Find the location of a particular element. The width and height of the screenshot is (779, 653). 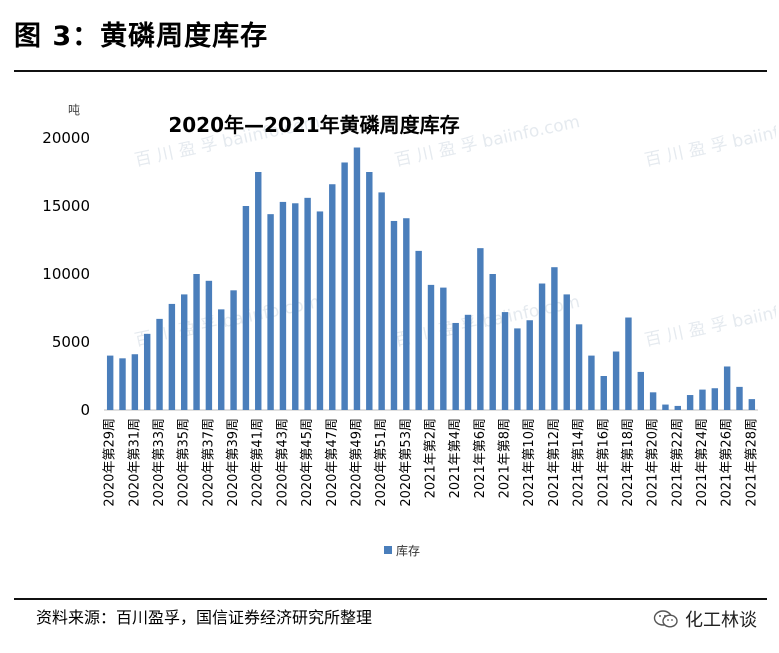

x-tick-label: 2020年第41周 is located at coordinates (258, 462).